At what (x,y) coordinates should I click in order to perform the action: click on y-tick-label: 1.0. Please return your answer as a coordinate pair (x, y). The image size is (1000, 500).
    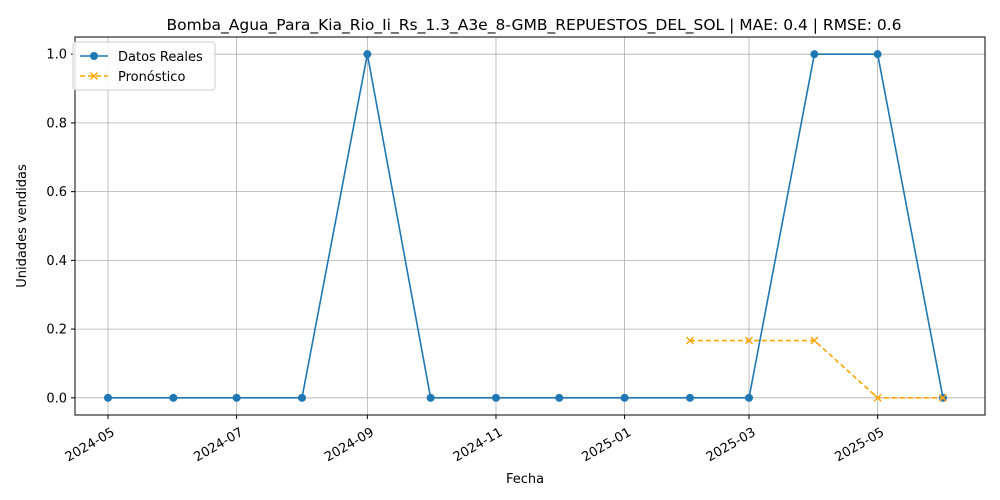
    Looking at the image, I should click on (56, 55).